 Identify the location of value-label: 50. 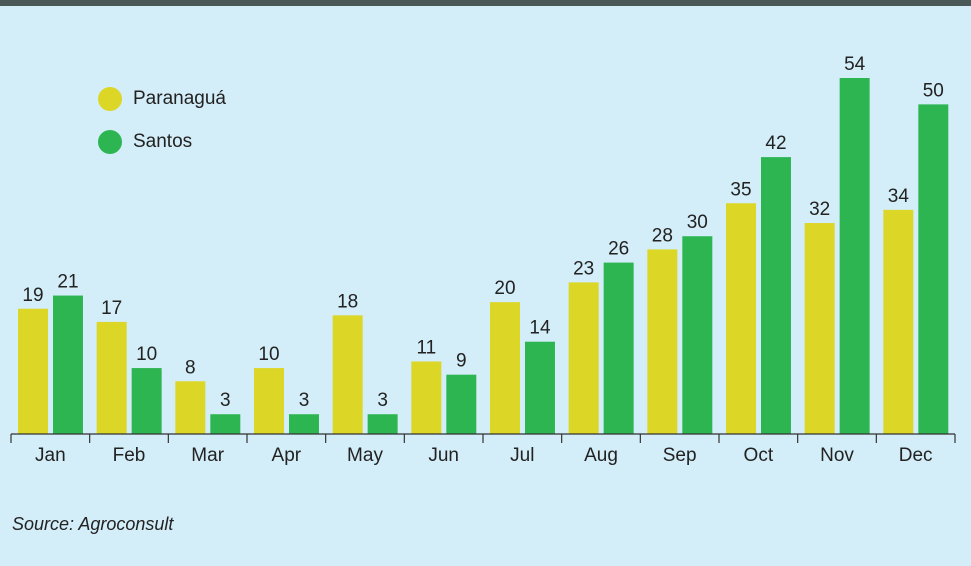
(933, 90).